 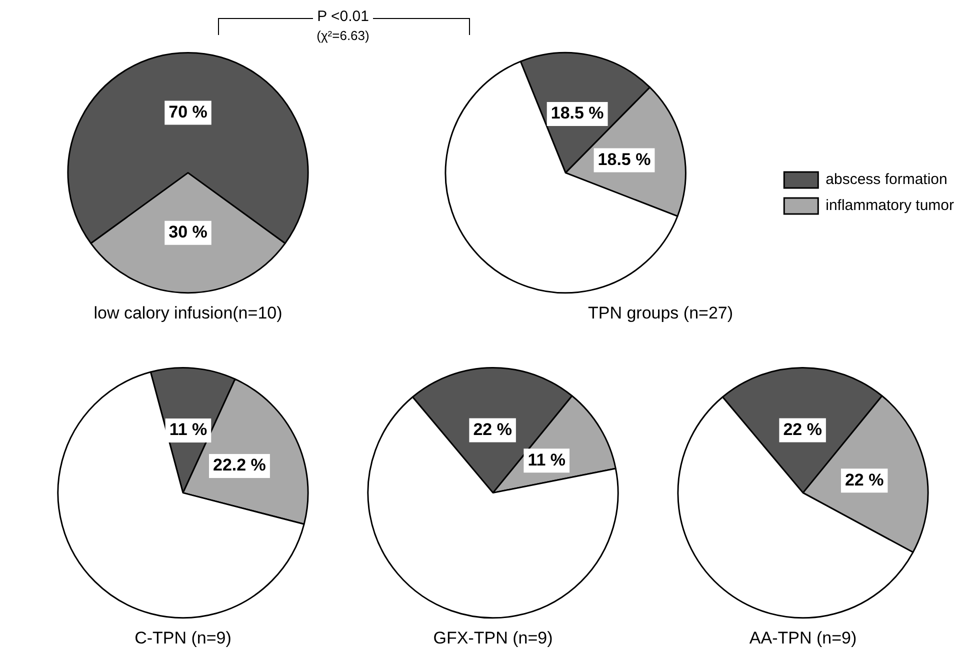 I want to click on data-label: 30 %, so click(x=188, y=232).